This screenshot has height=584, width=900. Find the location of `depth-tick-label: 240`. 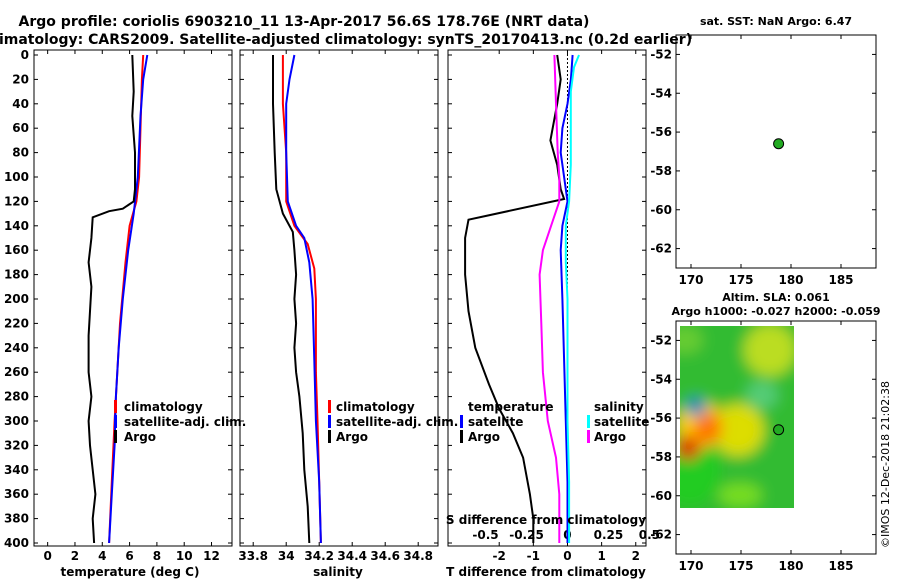

depth-tick-label: 240 is located at coordinates (16, 348).